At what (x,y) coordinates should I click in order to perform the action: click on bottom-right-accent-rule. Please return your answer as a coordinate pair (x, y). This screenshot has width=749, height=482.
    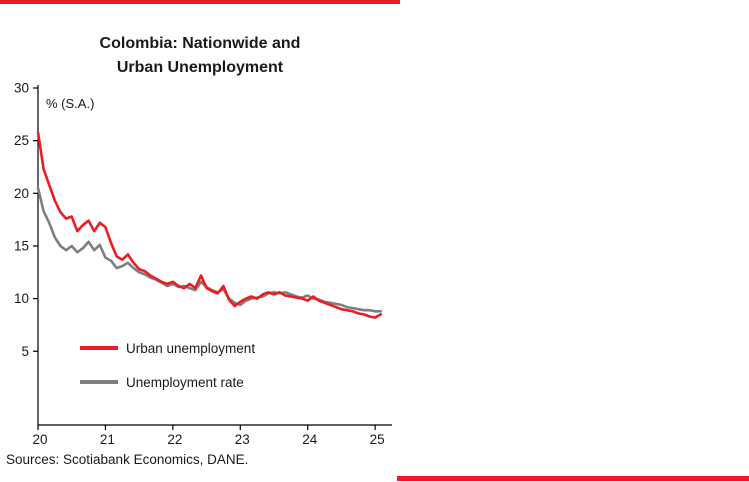
    Looking at the image, I should click on (573, 478).